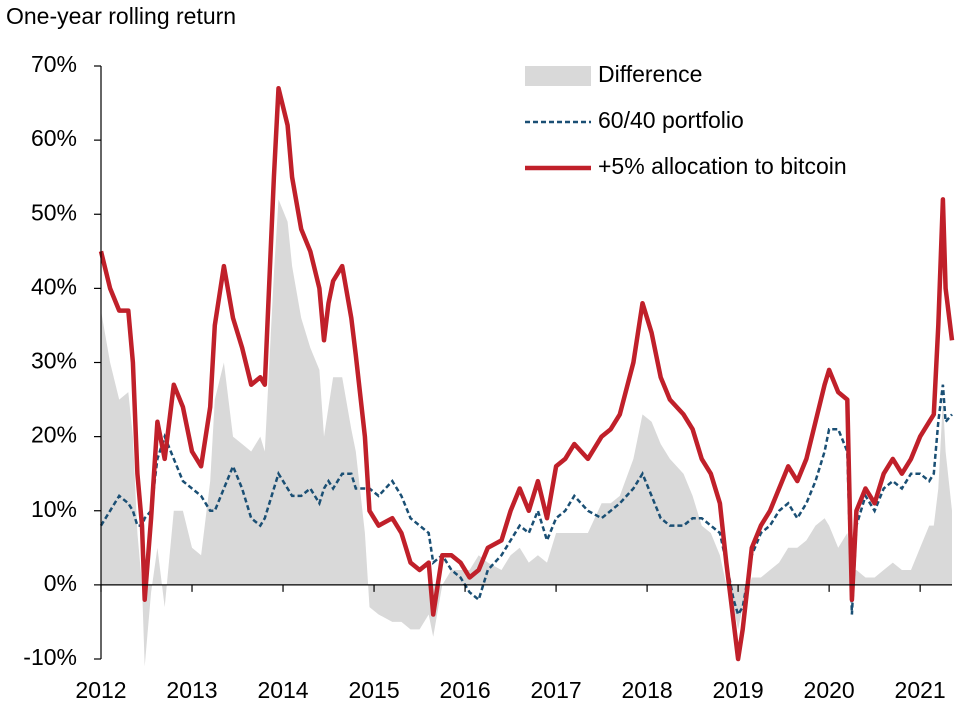  What do you see at coordinates (647, 690) in the screenshot?
I see `x-tick-label: 2018` at bounding box center [647, 690].